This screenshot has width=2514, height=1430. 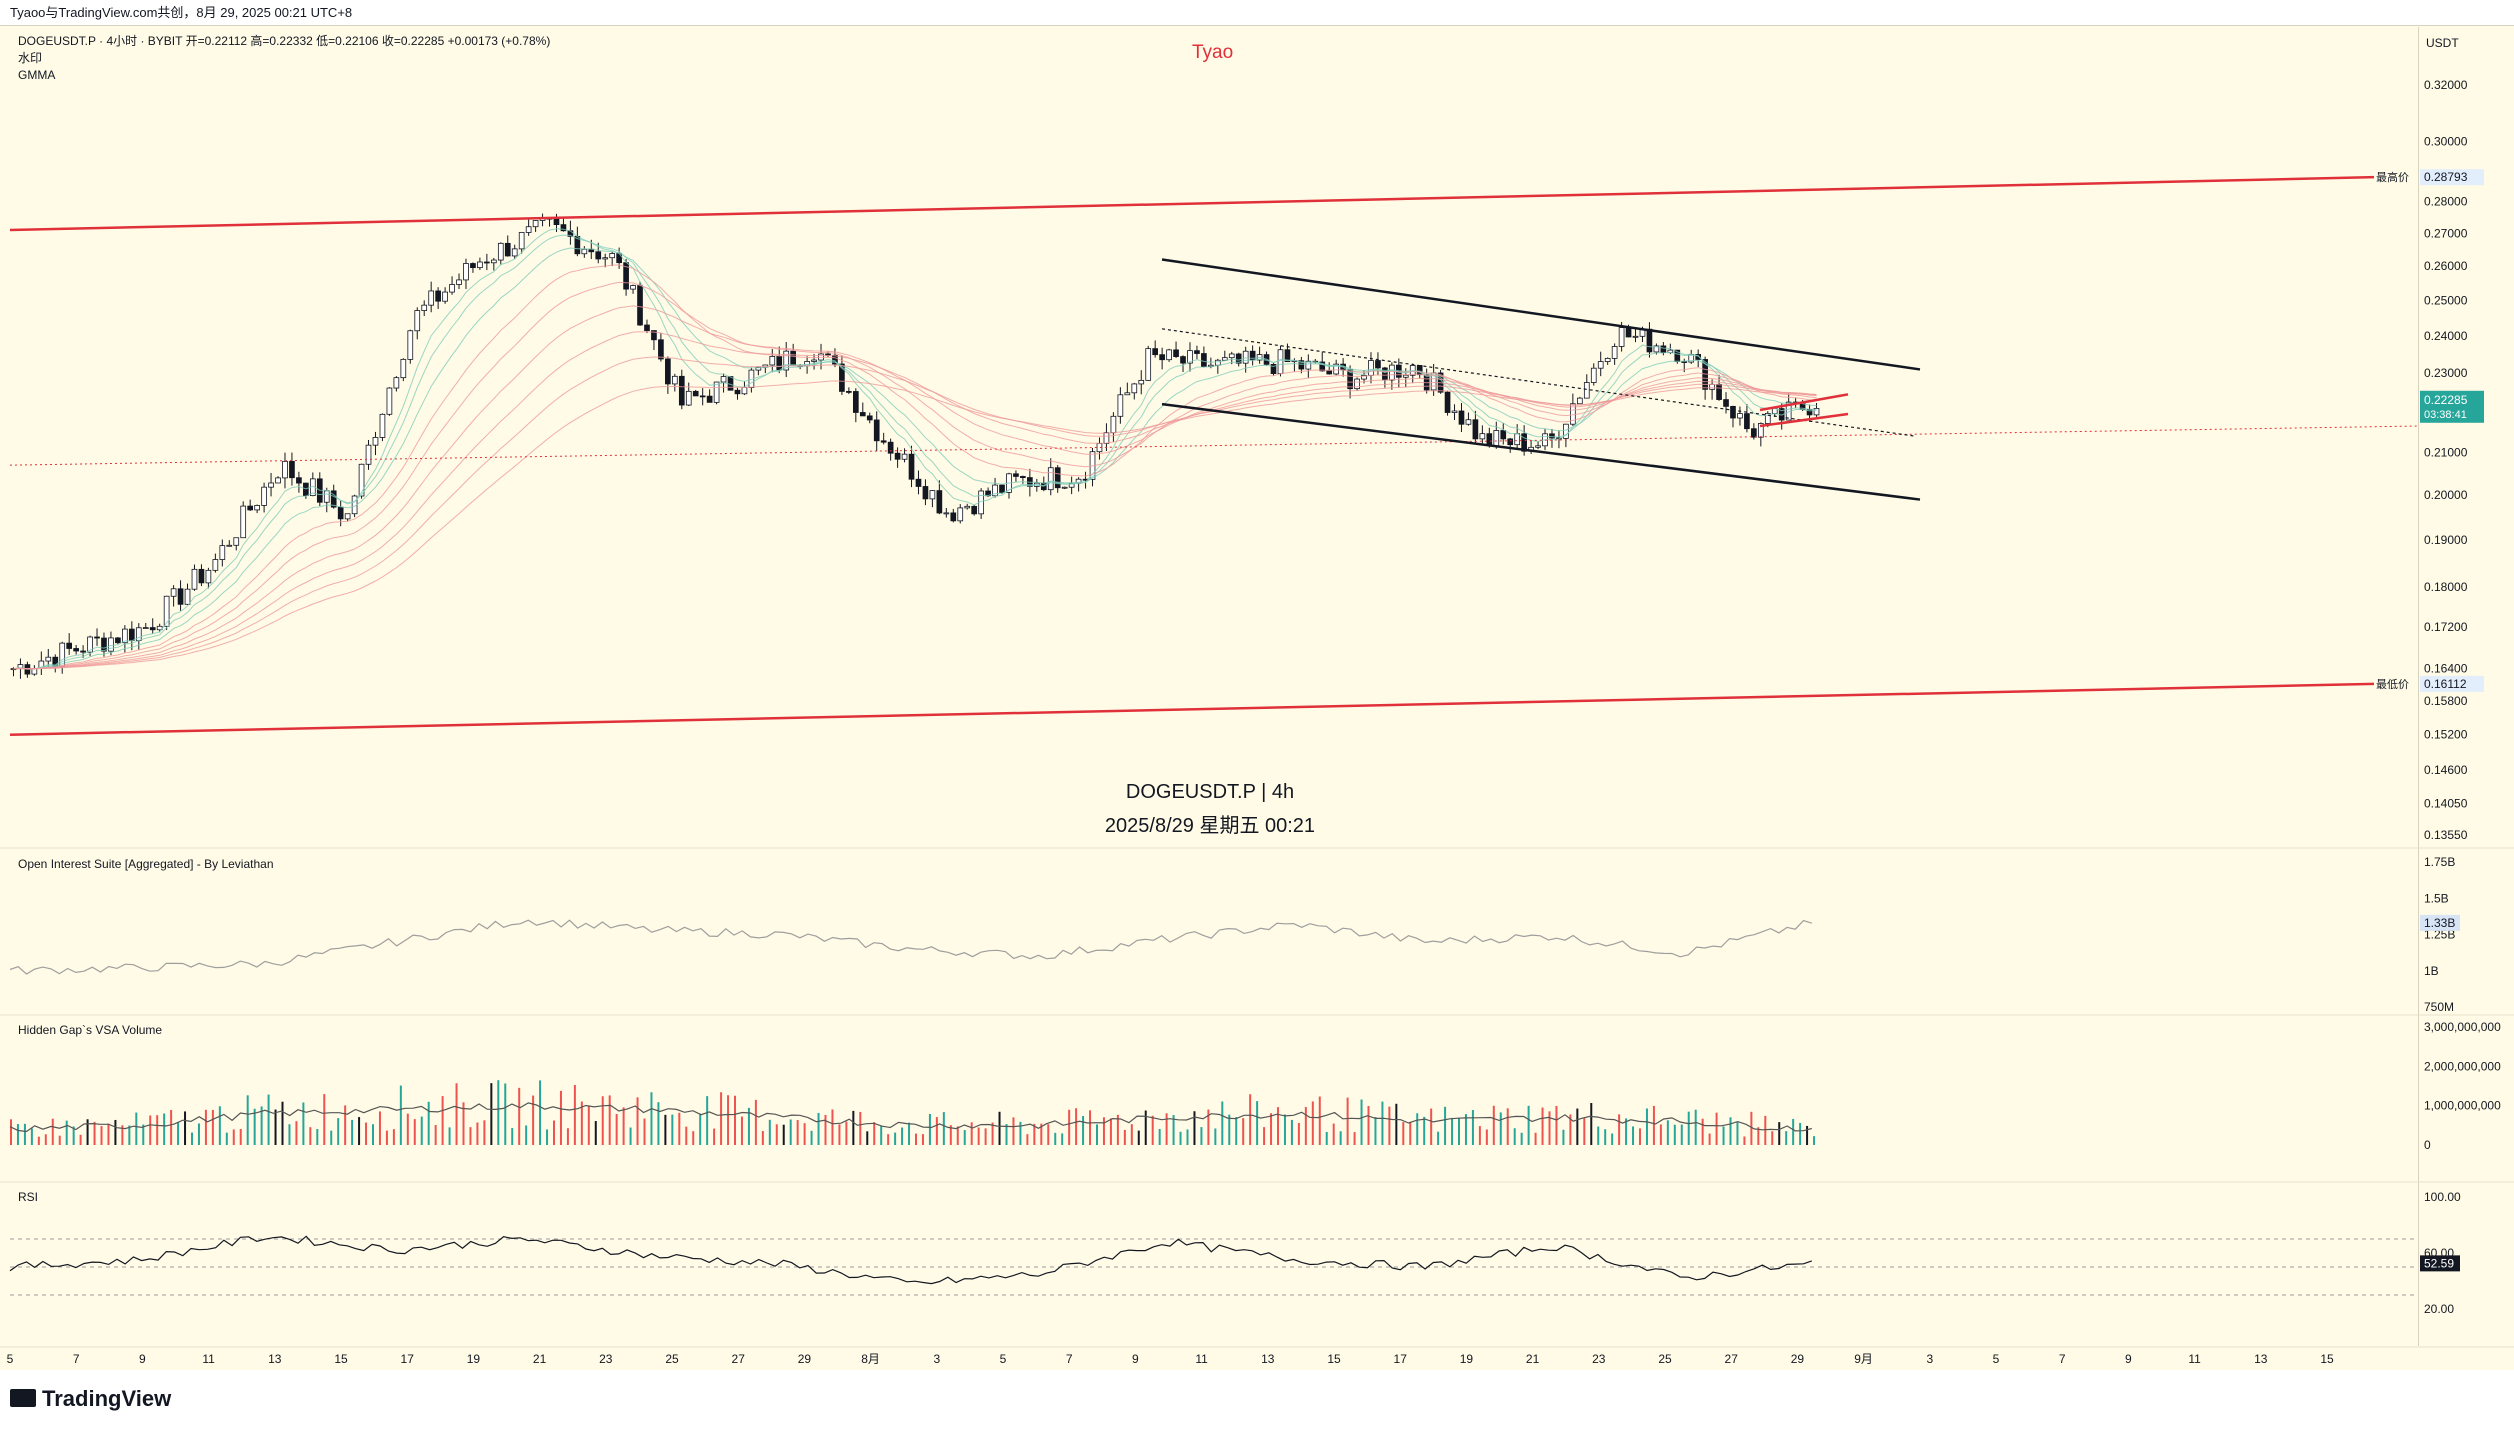 What do you see at coordinates (2446, 336) in the screenshot?
I see `price-tick-label: 0.24000` at bounding box center [2446, 336].